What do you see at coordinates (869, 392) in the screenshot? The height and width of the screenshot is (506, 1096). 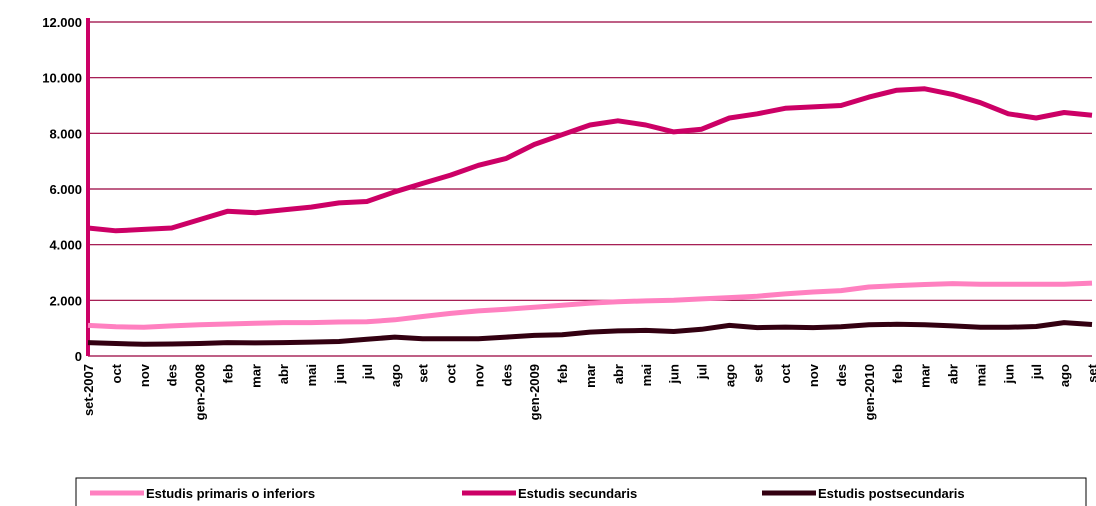 I see `x-tick-label: gen-2010` at bounding box center [869, 392].